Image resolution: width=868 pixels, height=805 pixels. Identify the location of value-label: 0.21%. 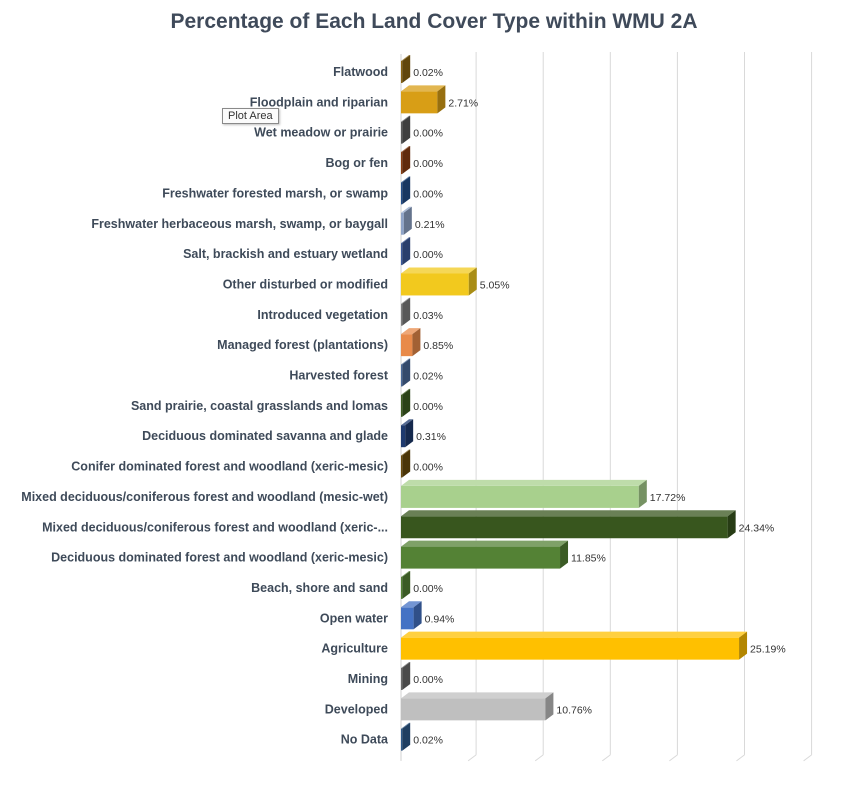
(430, 225).